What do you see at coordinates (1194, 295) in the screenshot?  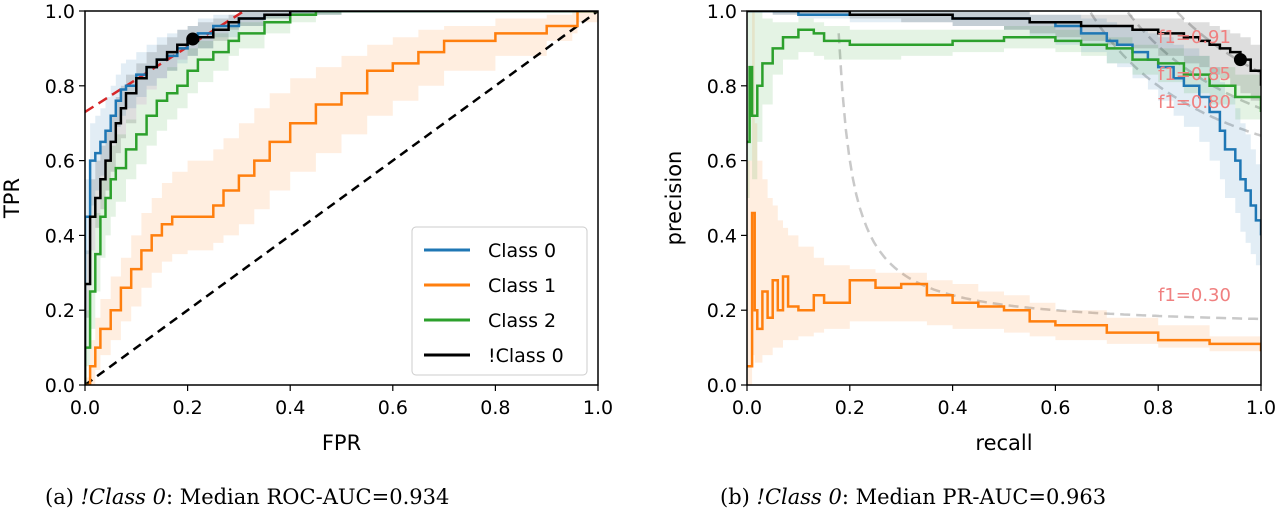 I see `f1-label: f1=0.30` at bounding box center [1194, 295].